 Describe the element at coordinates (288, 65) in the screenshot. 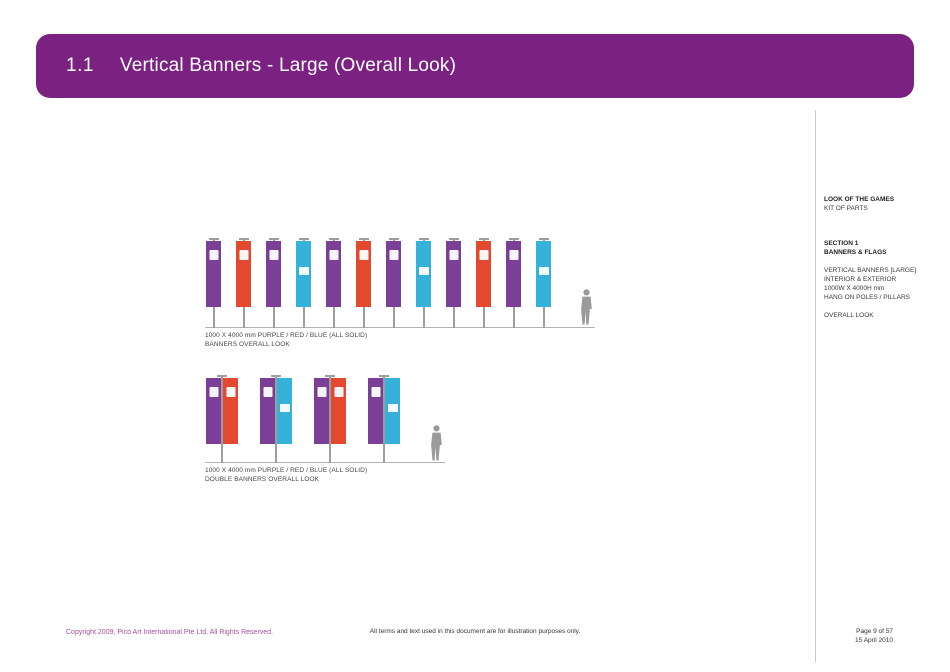

I see `page-title: Vertical Banners - Large (Overall Look)` at that location.